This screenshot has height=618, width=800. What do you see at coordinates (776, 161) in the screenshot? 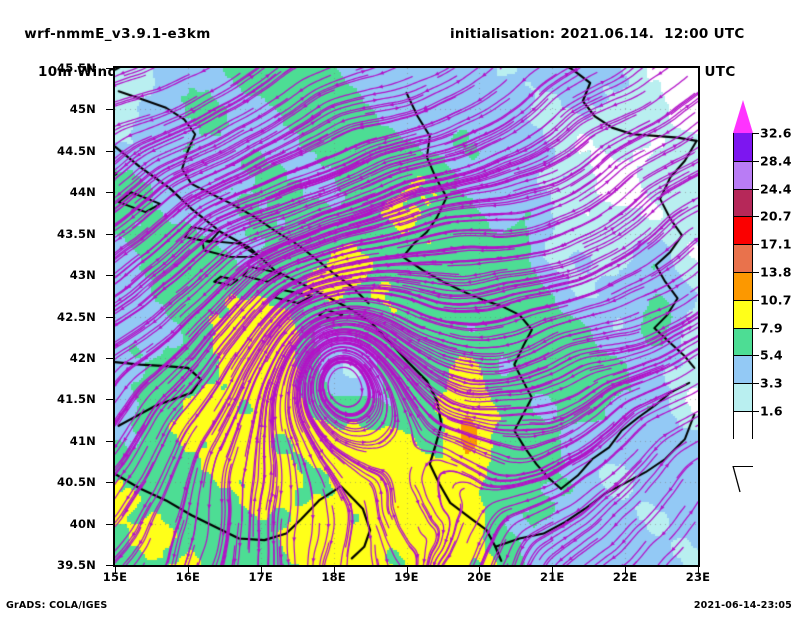
I see `colorbar-label: 28.4` at bounding box center [776, 161].